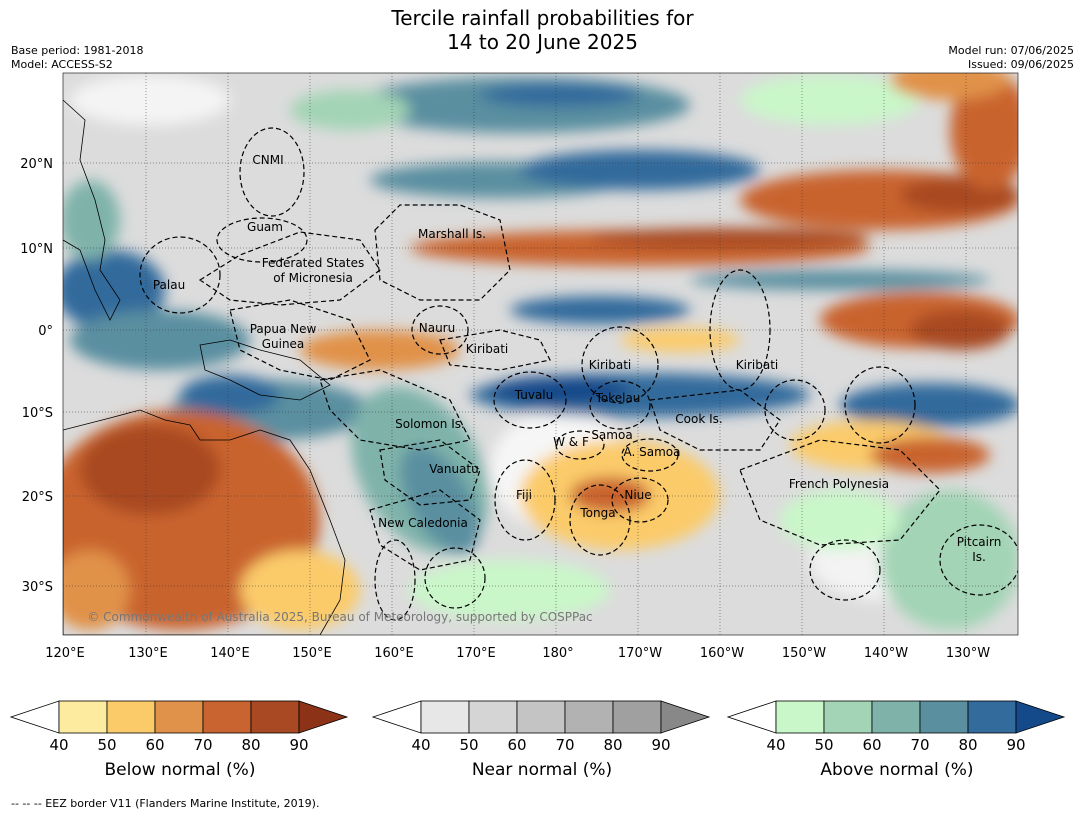 The height and width of the screenshot is (816, 1085). What do you see at coordinates (312, 653) in the screenshot?
I see `lon-tick-label: 150°E` at bounding box center [312, 653].